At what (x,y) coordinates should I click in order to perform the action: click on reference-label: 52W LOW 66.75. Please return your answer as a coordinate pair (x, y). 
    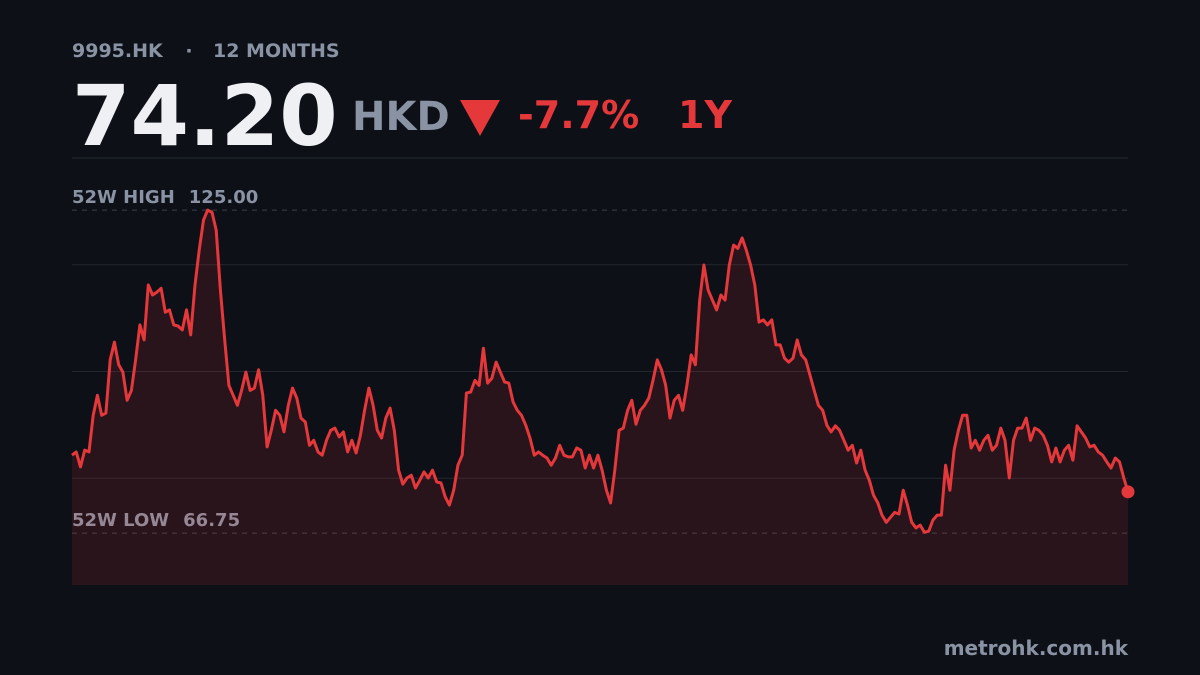
    Looking at the image, I should click on (156, 520).